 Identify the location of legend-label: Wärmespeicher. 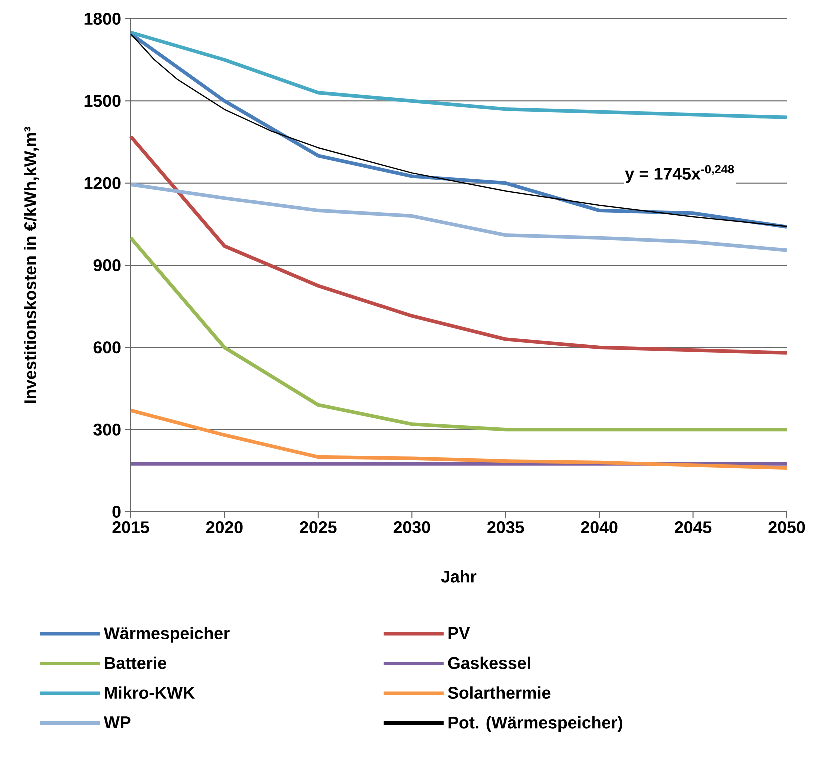
(167, 635).